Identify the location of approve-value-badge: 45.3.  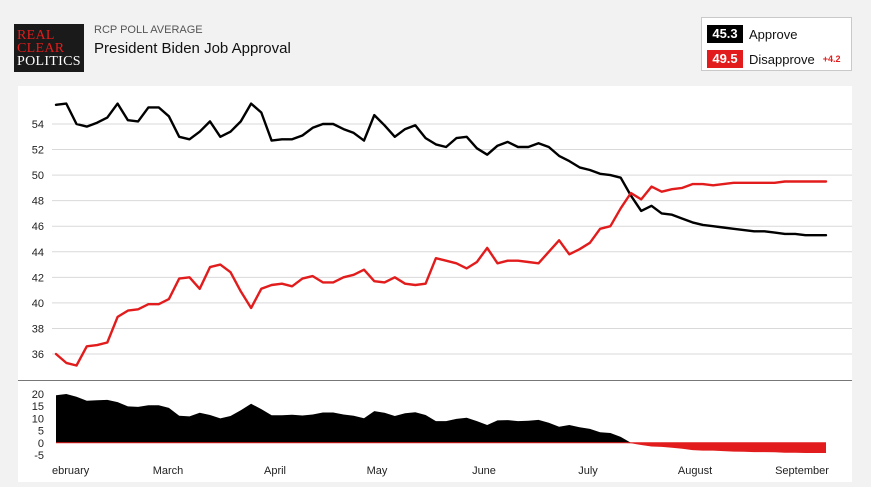
(725, 34).